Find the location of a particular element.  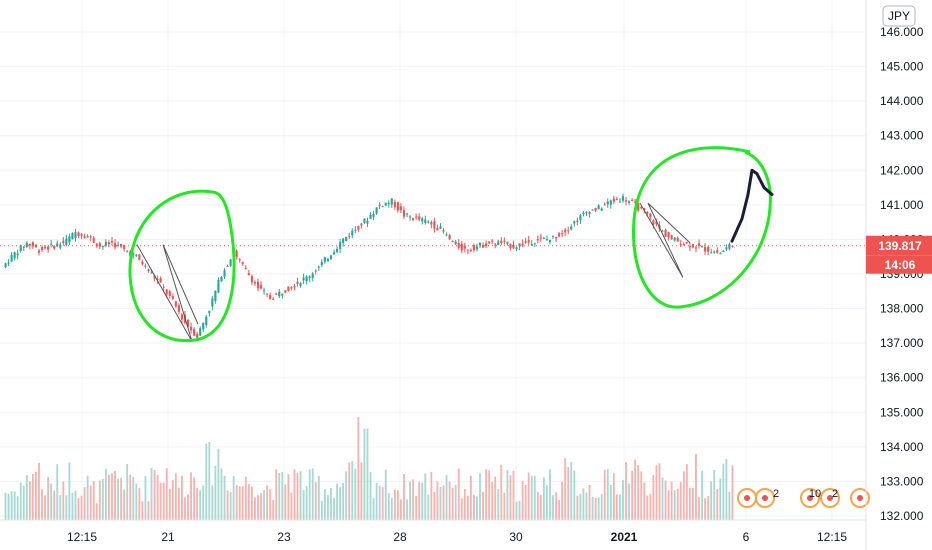

currency-badge: JPY is located at coordinates (899, 16).